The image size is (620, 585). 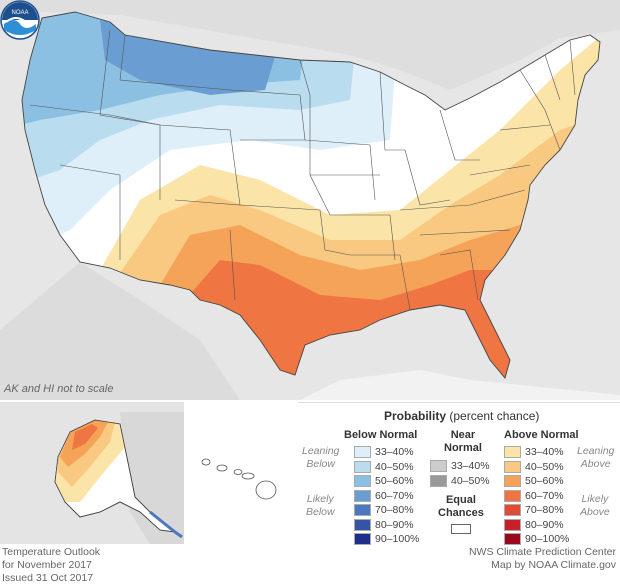 What do you see at coordinates (394, 481) in the screenshot?
I see `below-normal-label: 50–60%` at bounding box center [394, 481].